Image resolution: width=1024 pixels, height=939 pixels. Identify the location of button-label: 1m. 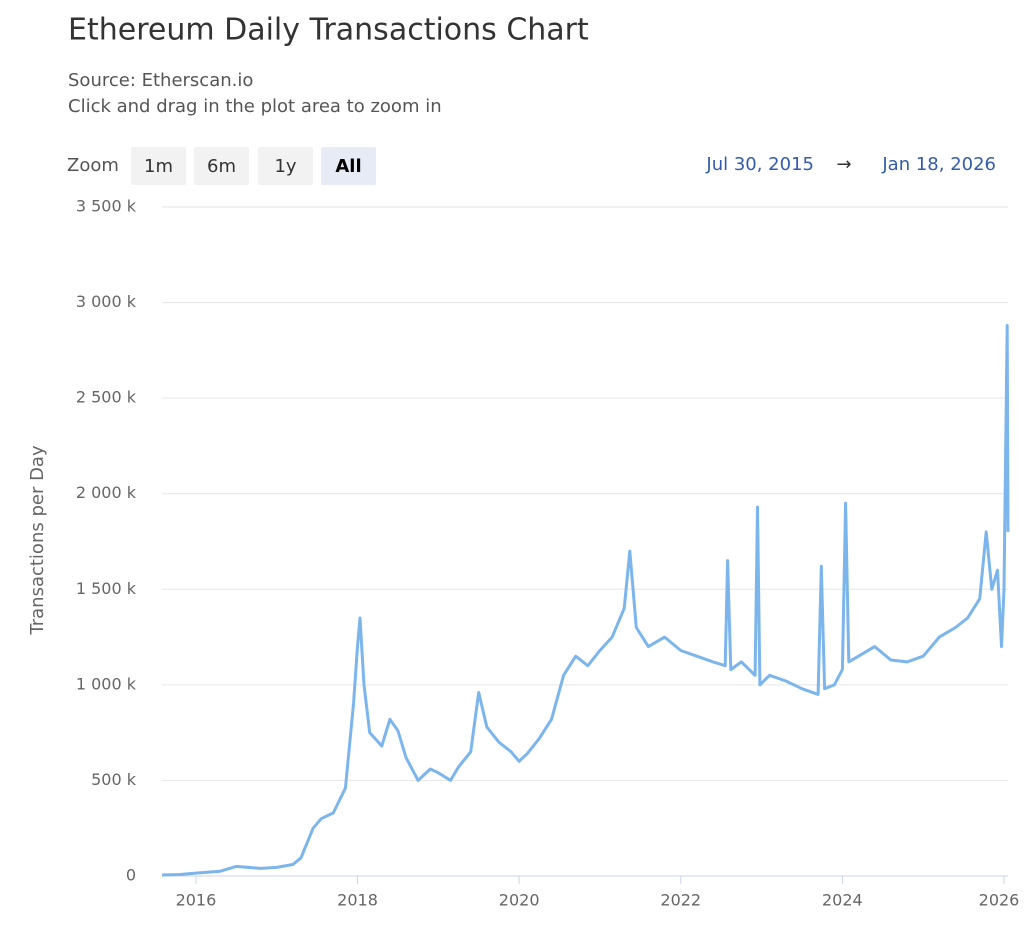
(158, 166).